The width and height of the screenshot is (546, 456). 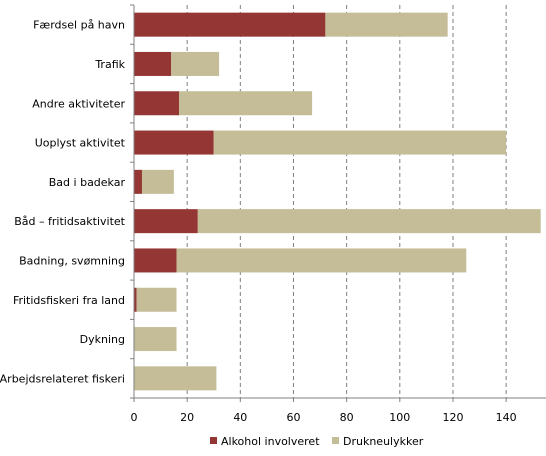 What do you see at coordinates (324, 417) in the screenshot?
I see `x-tick-labels: 0 20 40 60 80 100 120 140` at bounding box center [324, 417].